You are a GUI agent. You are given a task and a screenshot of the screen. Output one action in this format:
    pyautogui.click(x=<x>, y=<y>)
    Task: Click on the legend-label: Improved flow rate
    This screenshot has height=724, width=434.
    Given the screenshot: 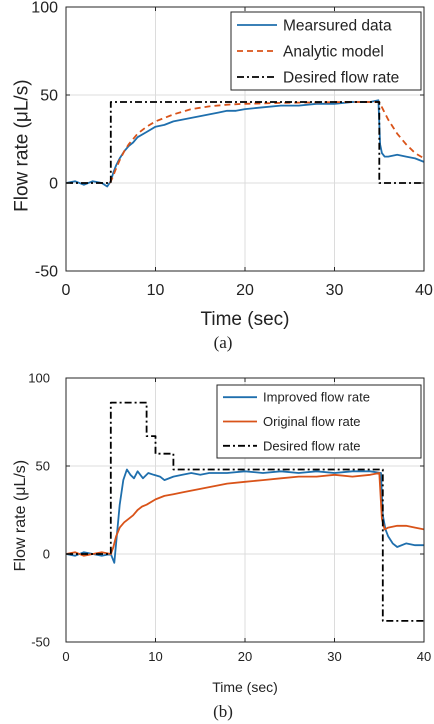 What is the action you would take?
    pyautogui.click(x=316, y=397)
    